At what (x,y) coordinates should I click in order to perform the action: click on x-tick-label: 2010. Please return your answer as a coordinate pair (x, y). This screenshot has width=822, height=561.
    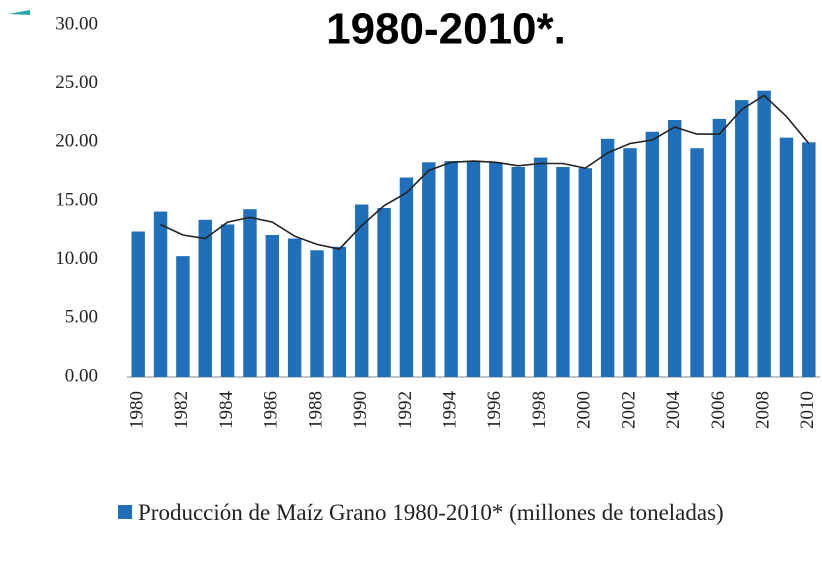
    Looking at the image, I should click on (807, 410).